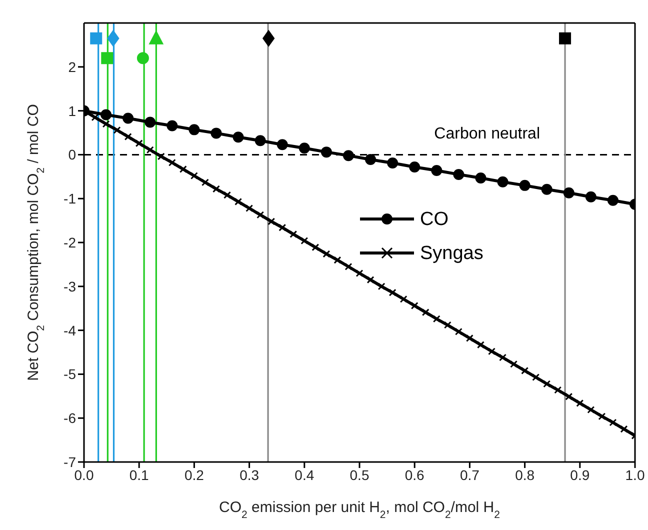 The width and height of the screenshot is (648, 530). What do you see at coordinates (414, 474) in the screenshot?
I see `x-tick-label: 0.6` at bounding box center [414, 474].